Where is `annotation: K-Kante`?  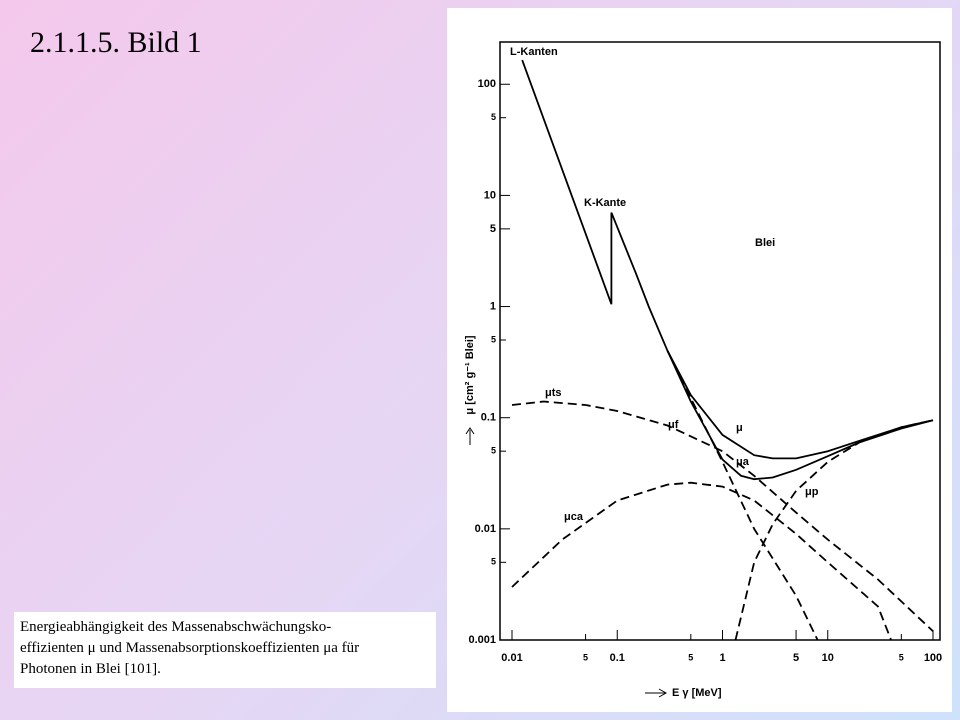 annotation: K-Kante is located at coordinates (605, 203).